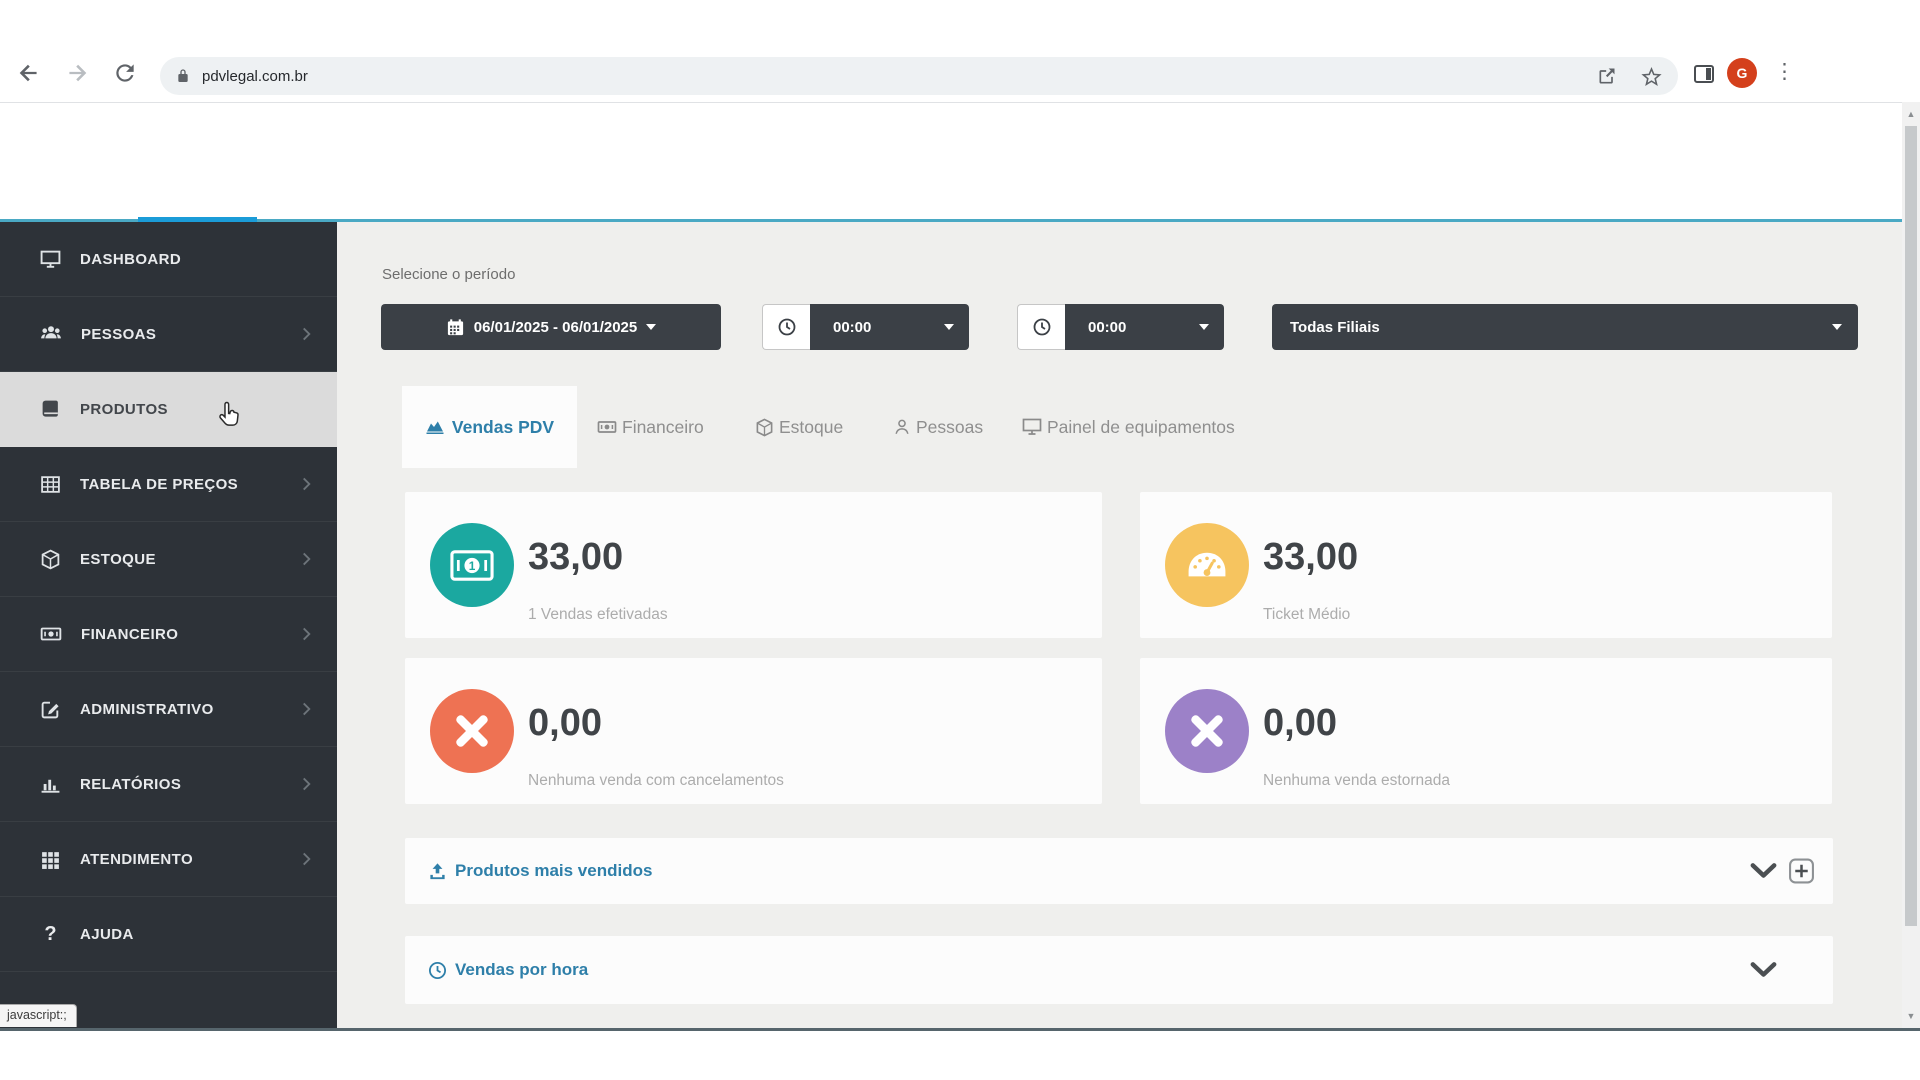 The height and width of the screenshot is (1080, 1920). What do you see at coordinates (1311, 557) in the screenshot?
I see `stat-value: 33,00` at bounding box center [1311, 557].